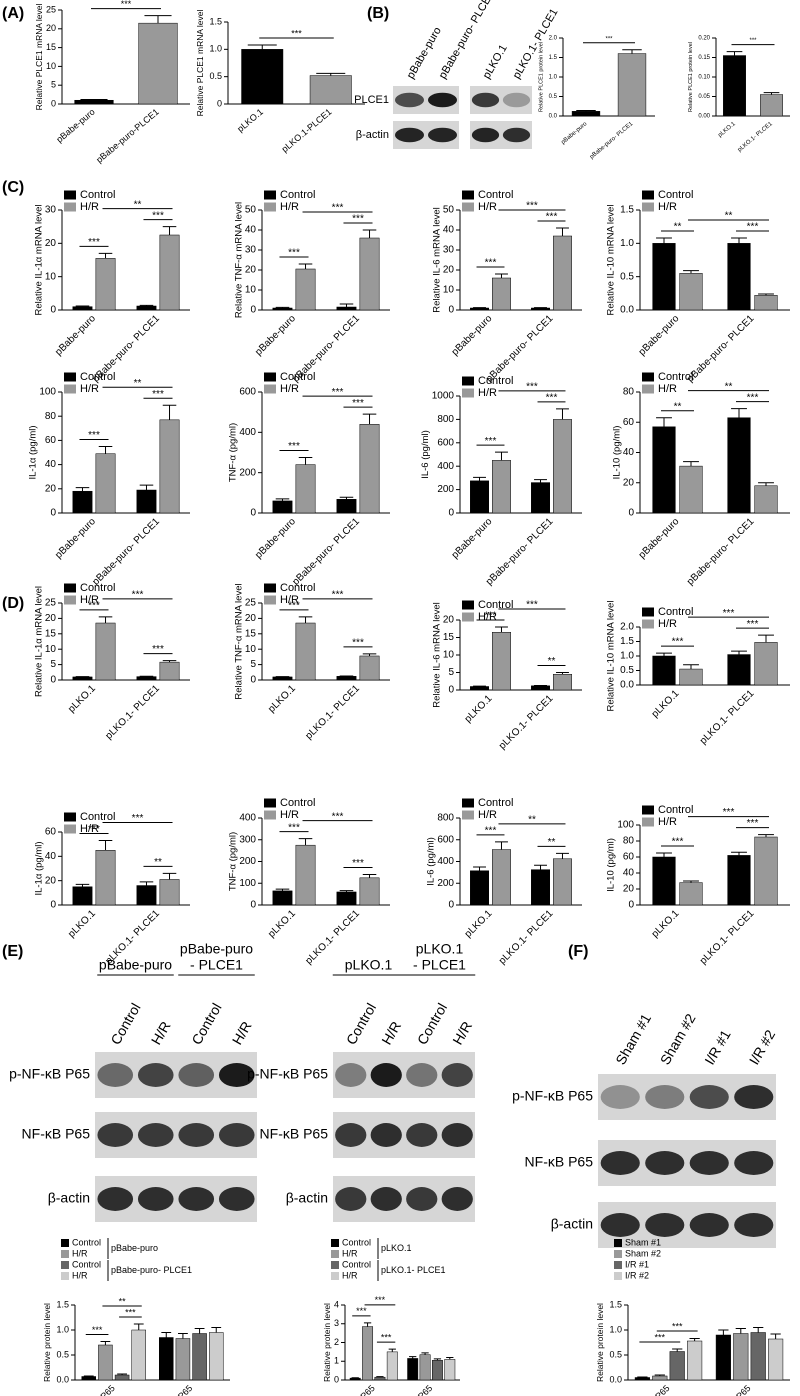 This screenshot has width=800, height=1396. I want to click on panel-label: (B), so click(378, 13).